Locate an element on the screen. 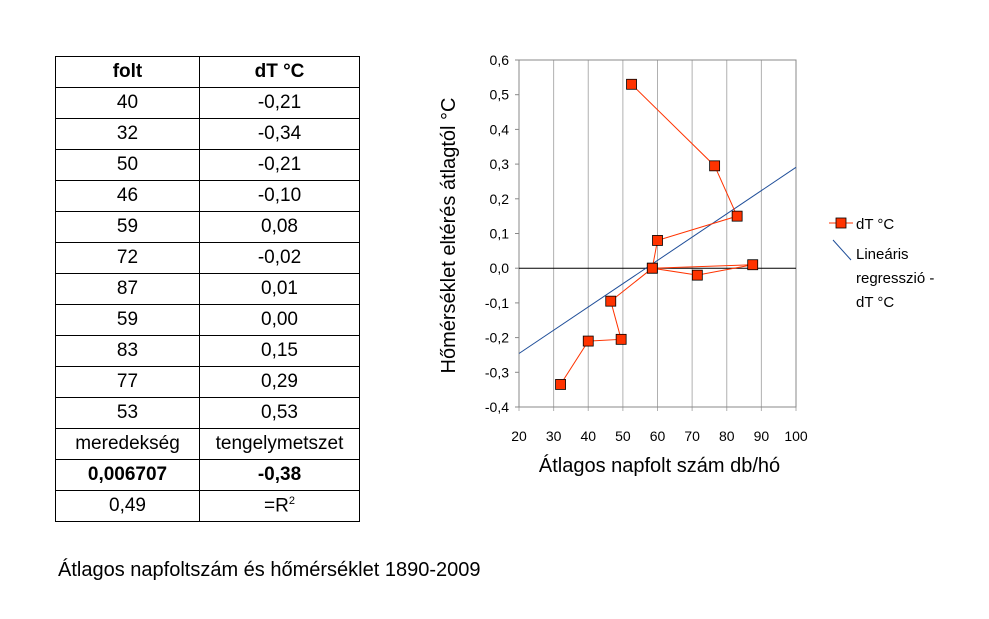 The height and width of the screenshot is (619, 989). y-tick-label: -0,4 is located at coordinates (497, 407).